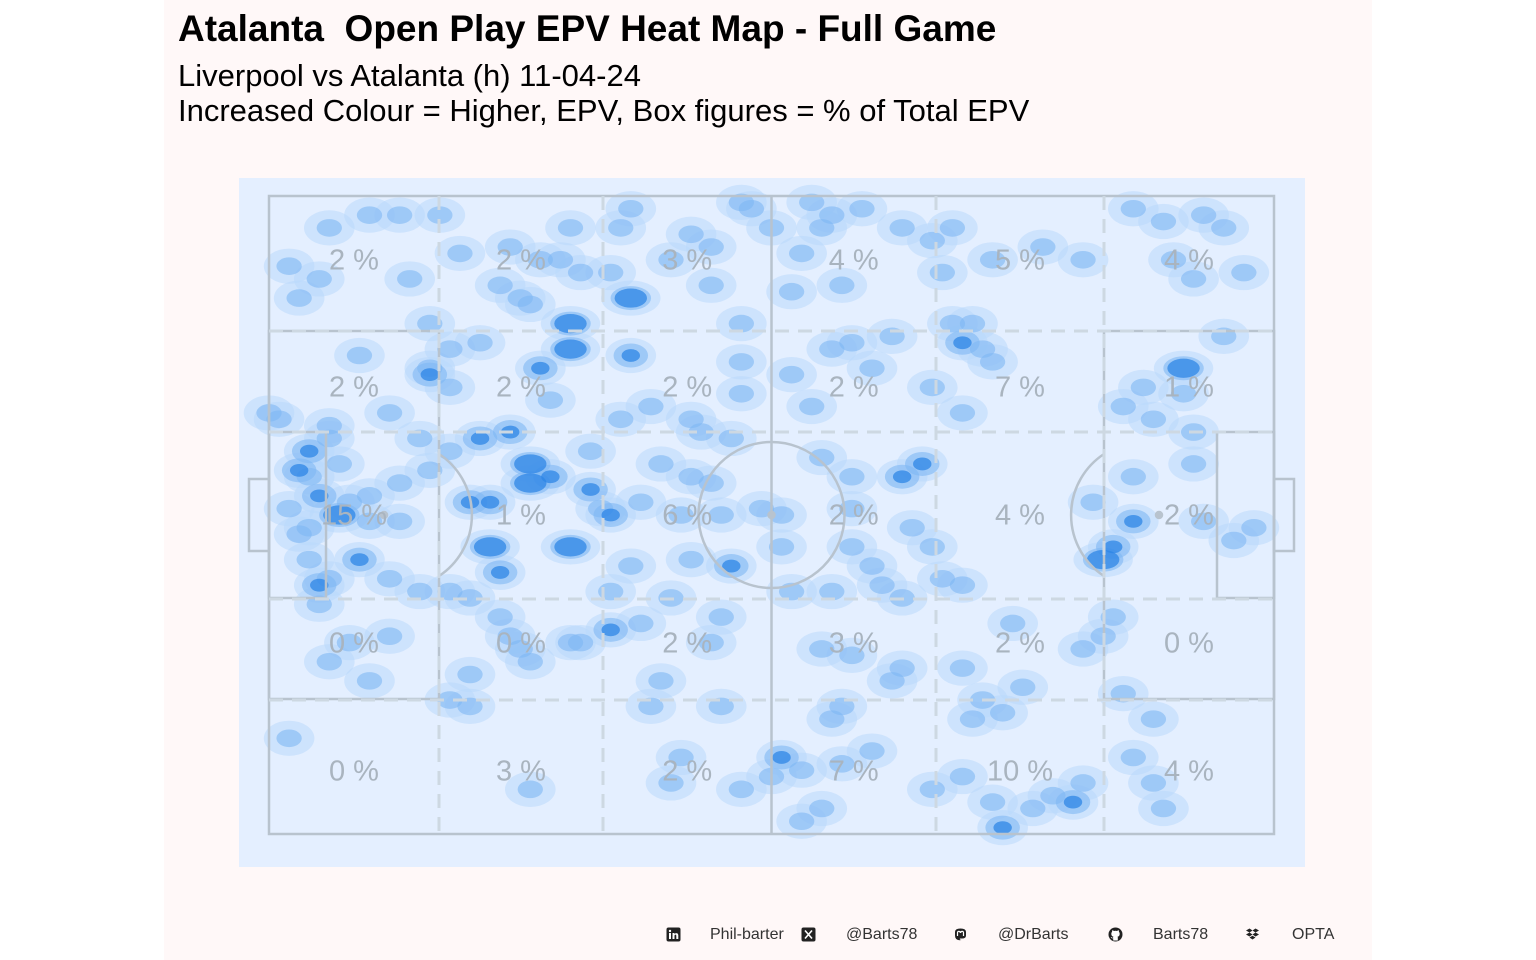 This screenshot has width=1536, height=960. Describe the element at coordinates (854, 644) in the screenshot. I see `zone-percentage-label: 3 %` at that location.